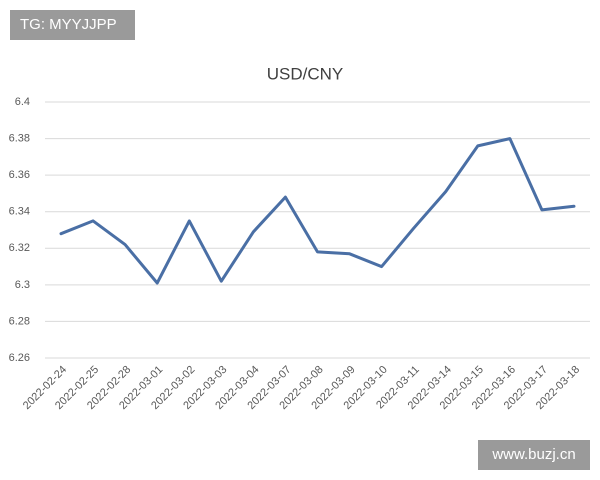  I want to click on y-tick-label: 6.4, so click(22, 102).